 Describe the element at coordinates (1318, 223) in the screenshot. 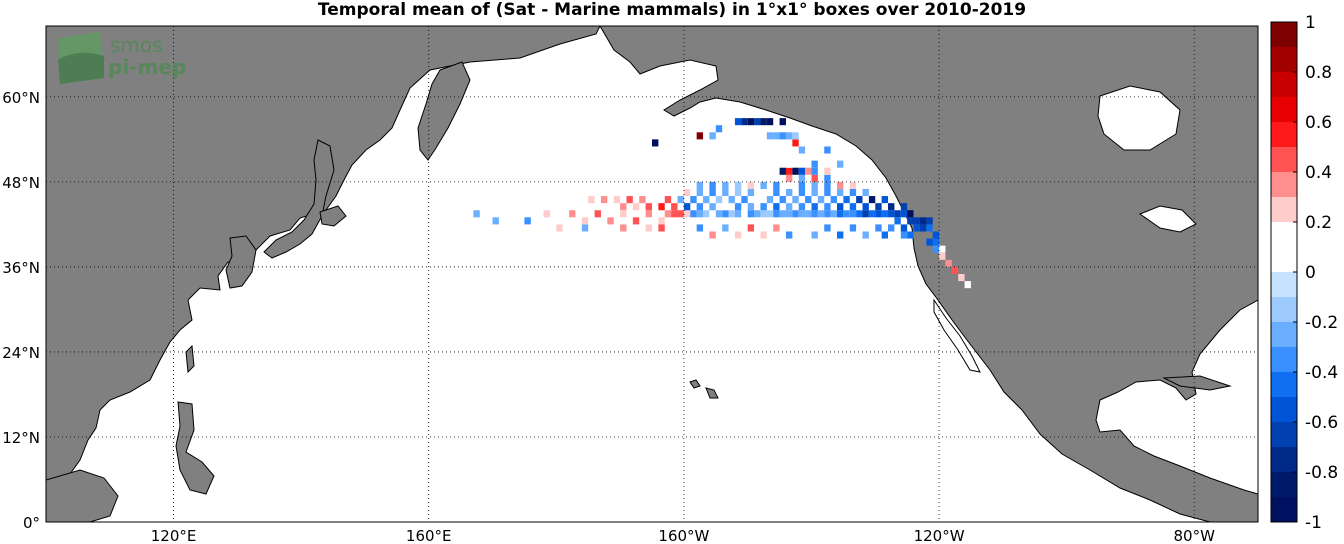

I see `colorbar-tick-label: 0.2` at that location.